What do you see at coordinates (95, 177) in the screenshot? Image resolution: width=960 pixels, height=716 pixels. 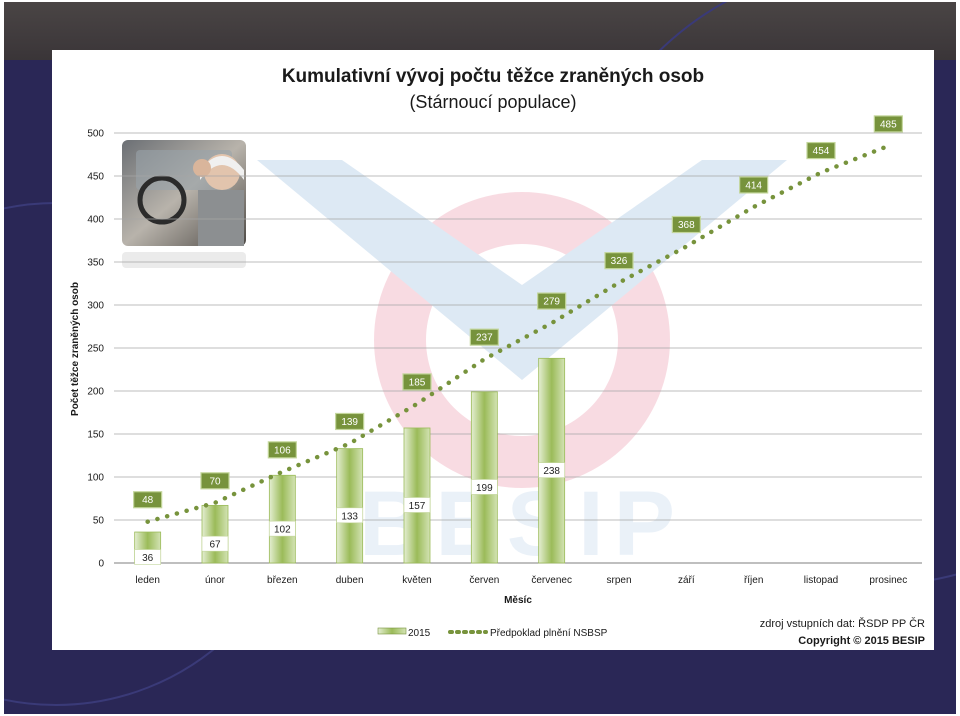 I see `y-tick-label: 450` at bounding box center [95, 177].